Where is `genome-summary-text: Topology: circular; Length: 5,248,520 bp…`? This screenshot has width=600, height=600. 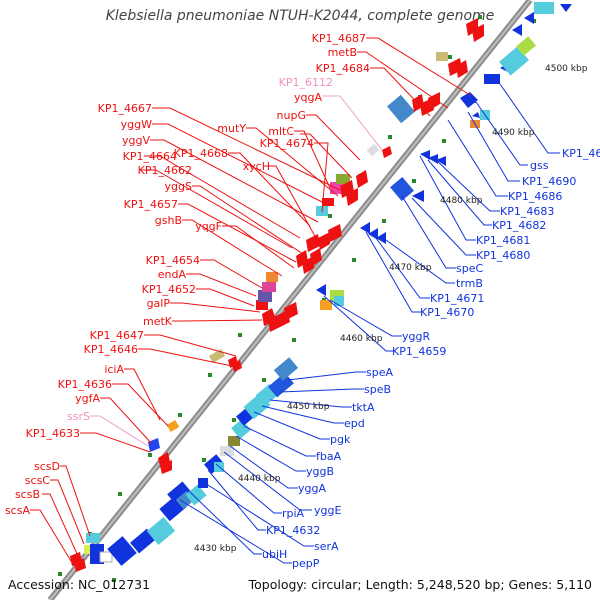 genome-summary-text: Topology: circular; Length: 5,248,520 bp… is located at coordinates (420, 584).